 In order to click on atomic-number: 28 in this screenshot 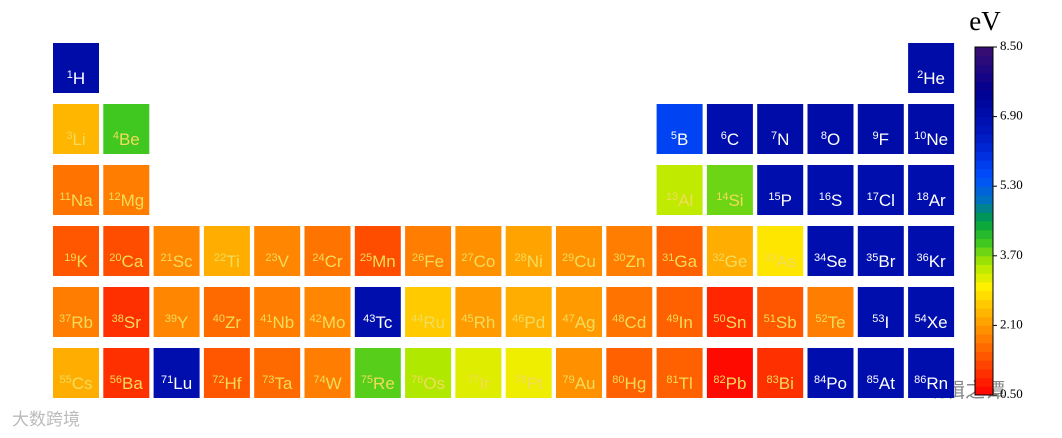, I will do `click(521, 258)`.